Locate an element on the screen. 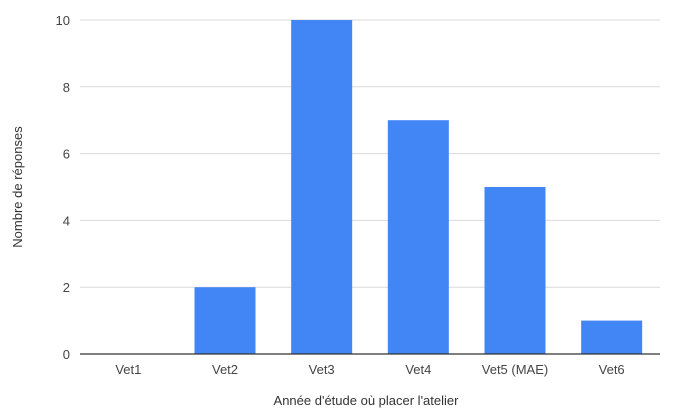  bar-vet4 is located at coordinates (418, 237).